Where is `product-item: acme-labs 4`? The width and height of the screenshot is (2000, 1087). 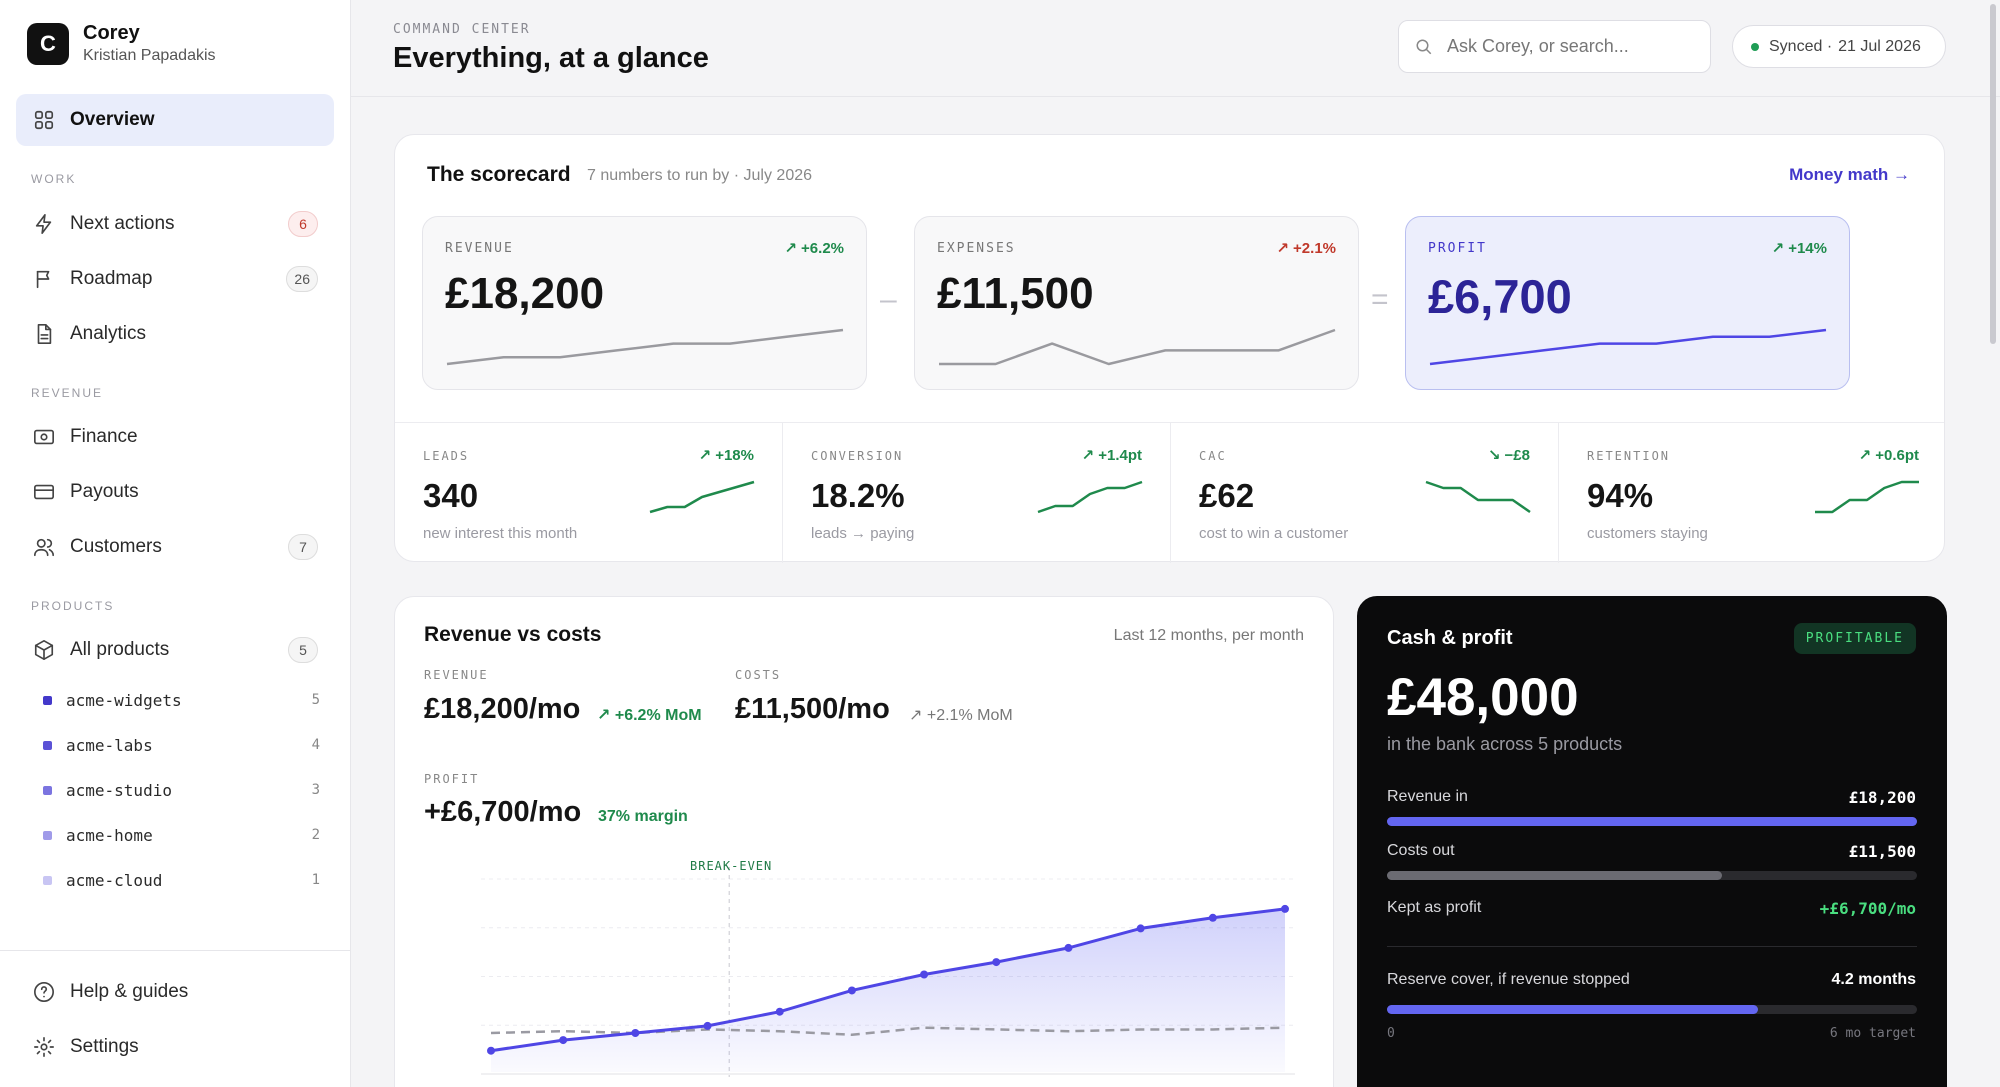
product-item: acme-labs 4 is located at coordinates (181, 745).